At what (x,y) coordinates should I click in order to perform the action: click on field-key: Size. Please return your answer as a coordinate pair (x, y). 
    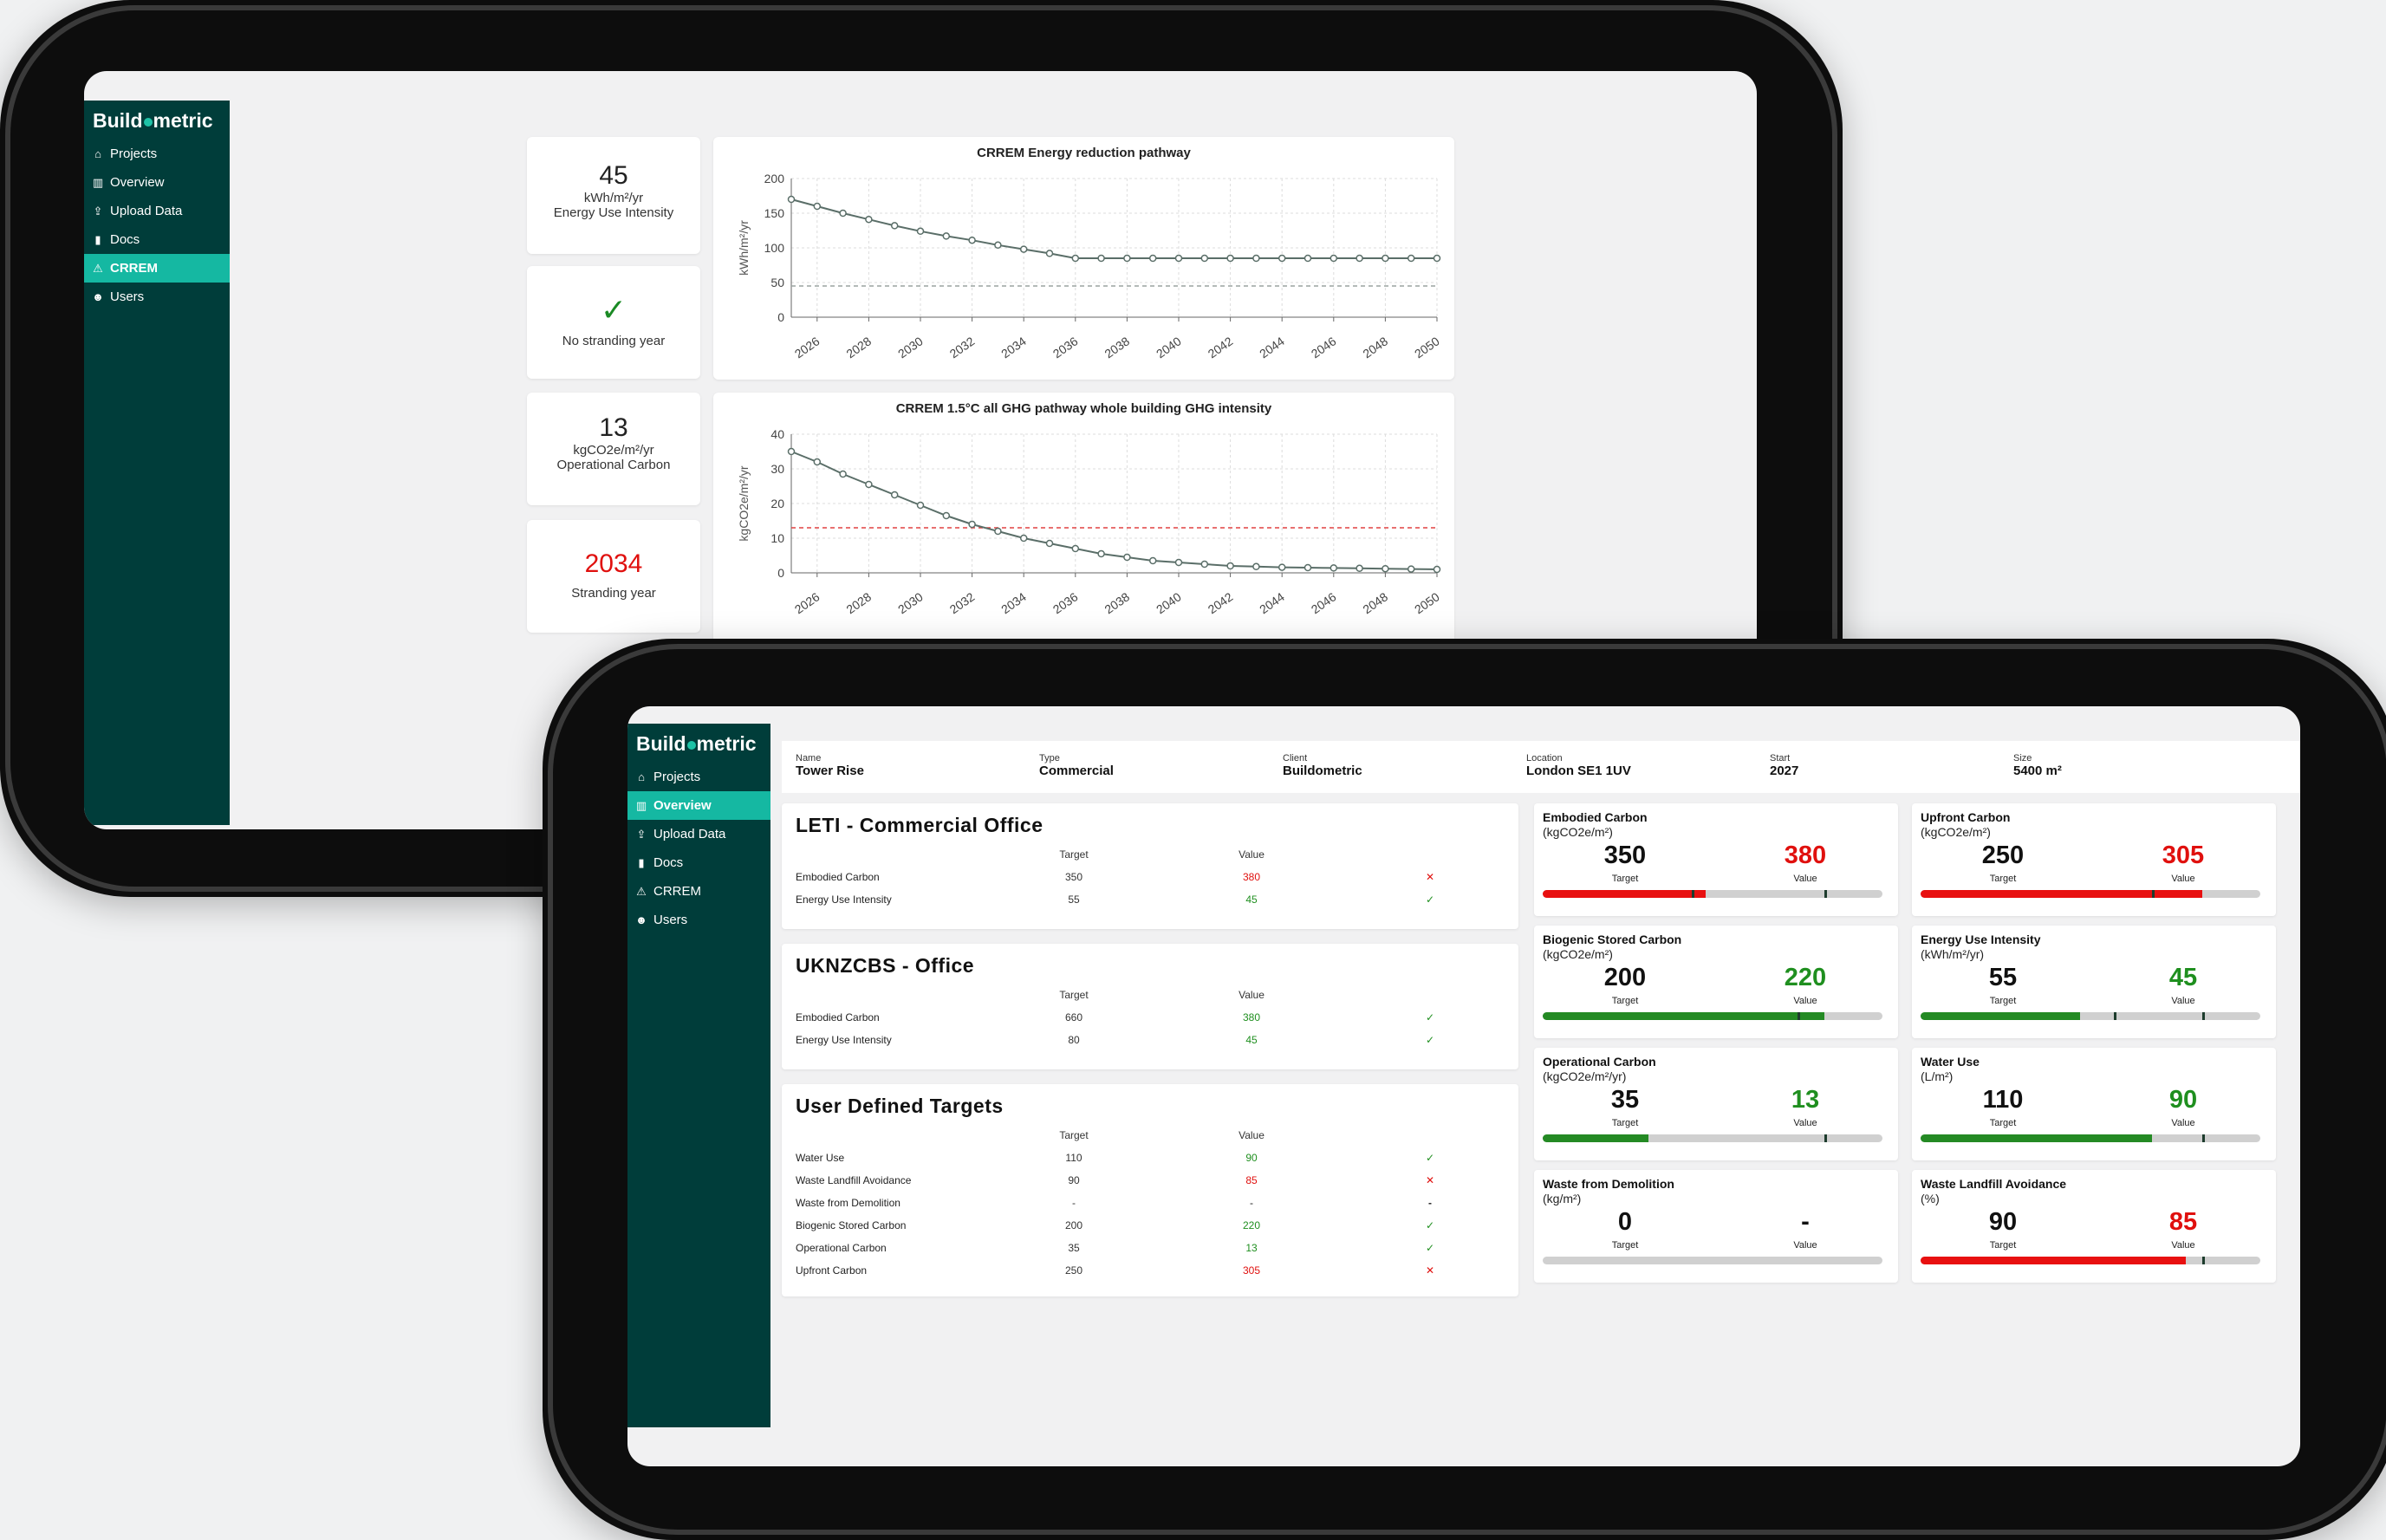
    Looking at the image, I should click on (2022, 759).